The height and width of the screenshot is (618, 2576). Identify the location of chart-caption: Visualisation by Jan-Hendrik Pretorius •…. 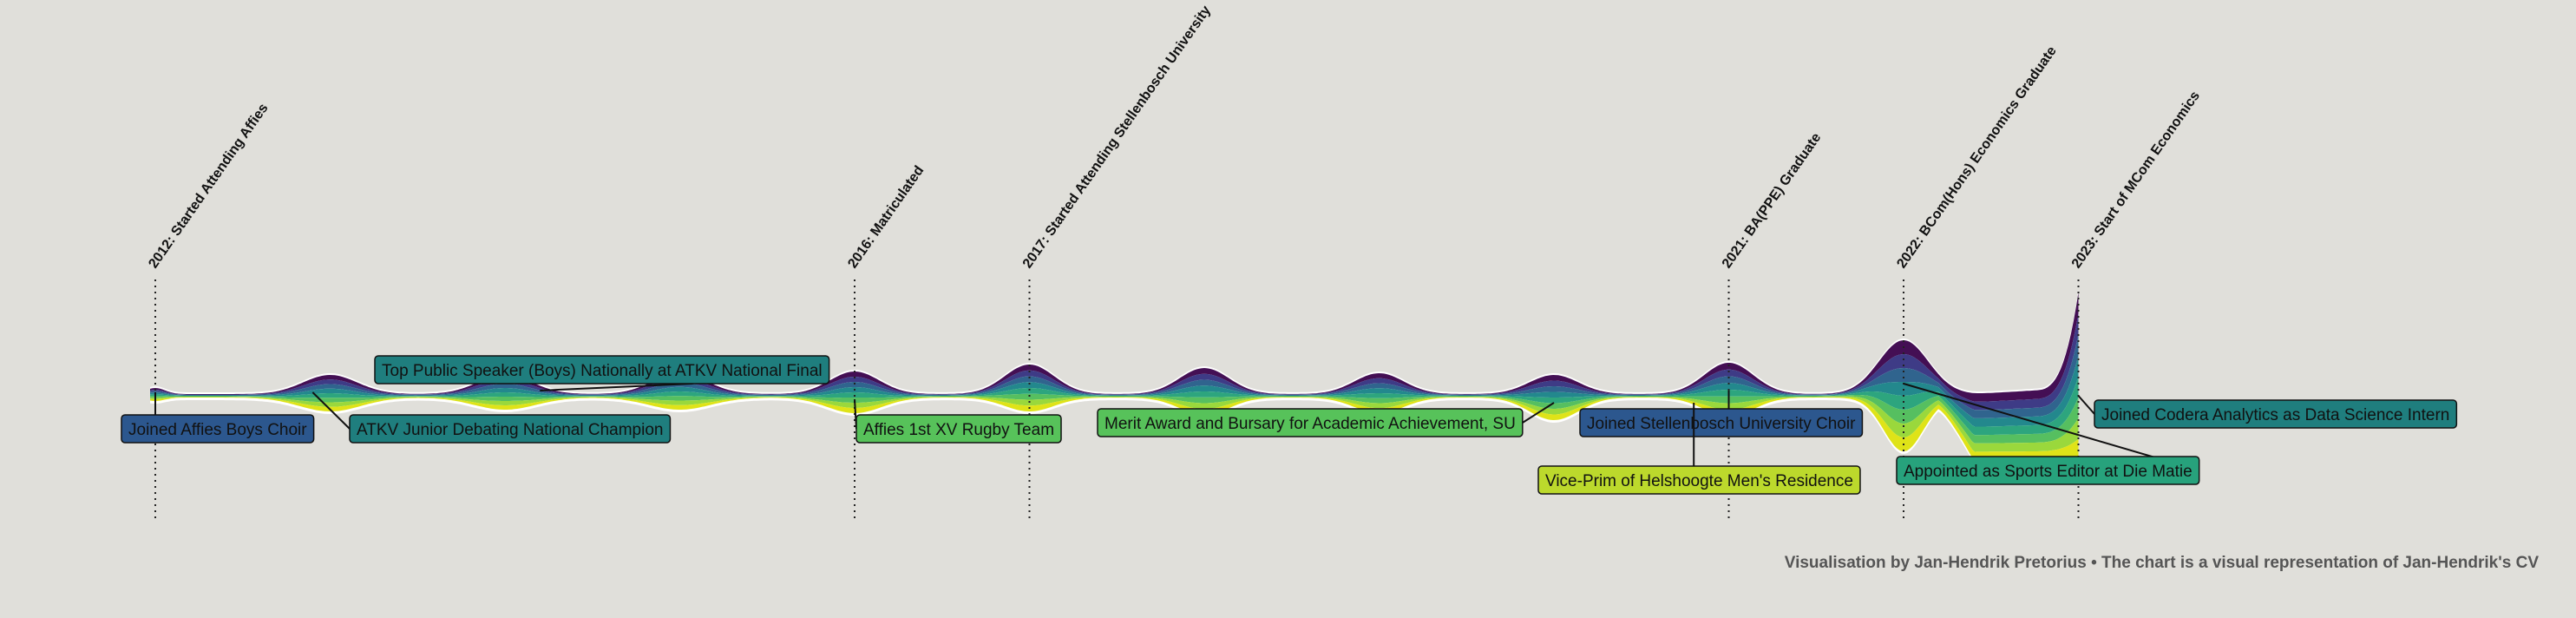
(2162, 563).